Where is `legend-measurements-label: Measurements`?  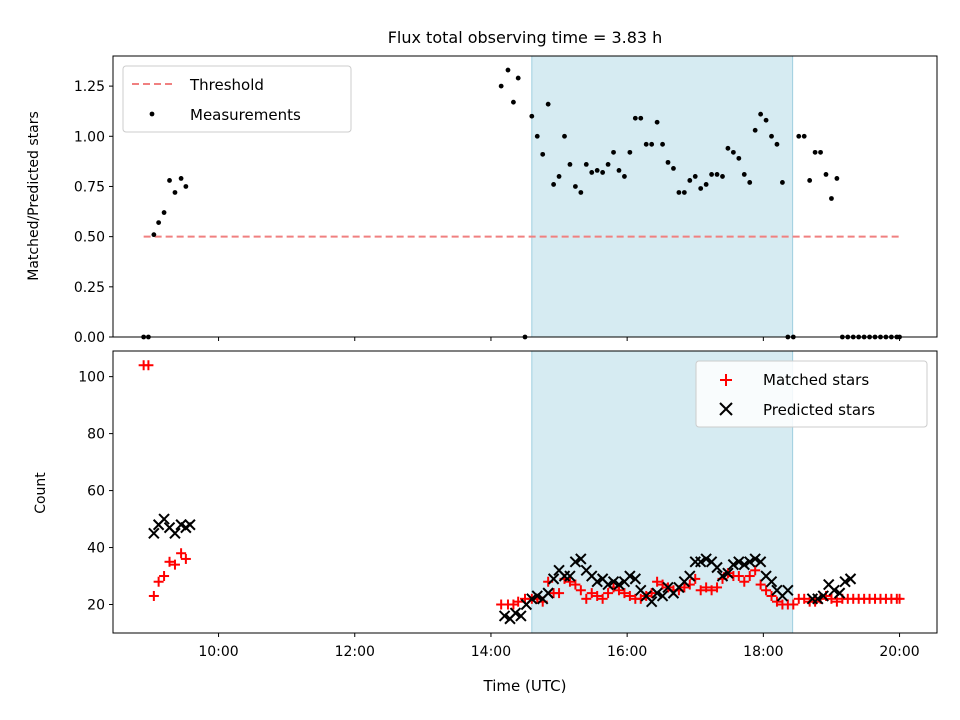
legend-measurements-label: Measurements is located at coordinates (245, 115).